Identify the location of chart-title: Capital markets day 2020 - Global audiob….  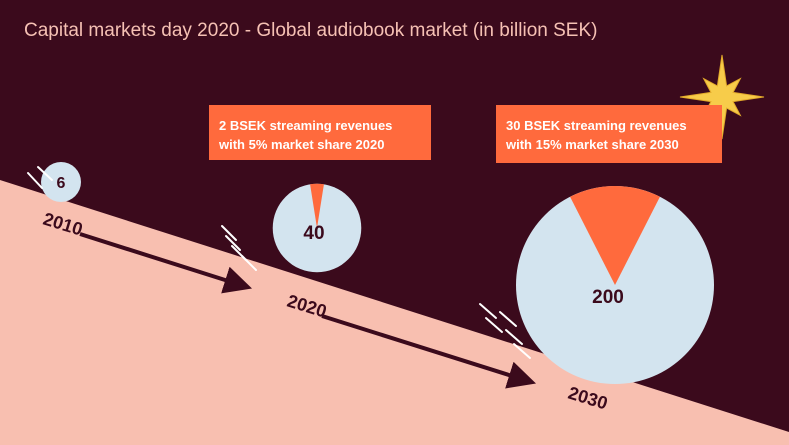
(311, 30).